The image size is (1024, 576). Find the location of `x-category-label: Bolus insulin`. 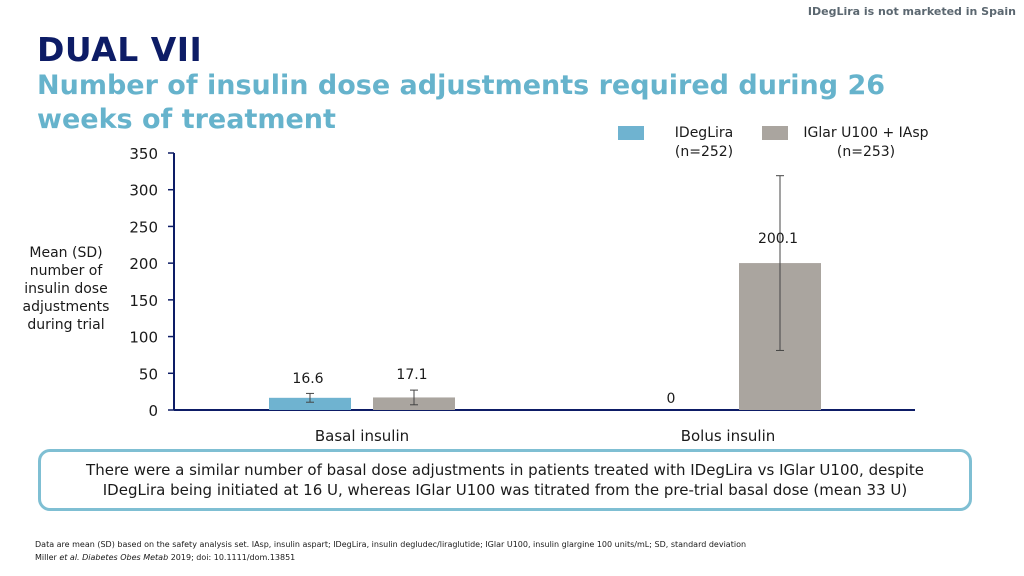

x-category-label: Bolus insulin is located at coordinates (728, 436).